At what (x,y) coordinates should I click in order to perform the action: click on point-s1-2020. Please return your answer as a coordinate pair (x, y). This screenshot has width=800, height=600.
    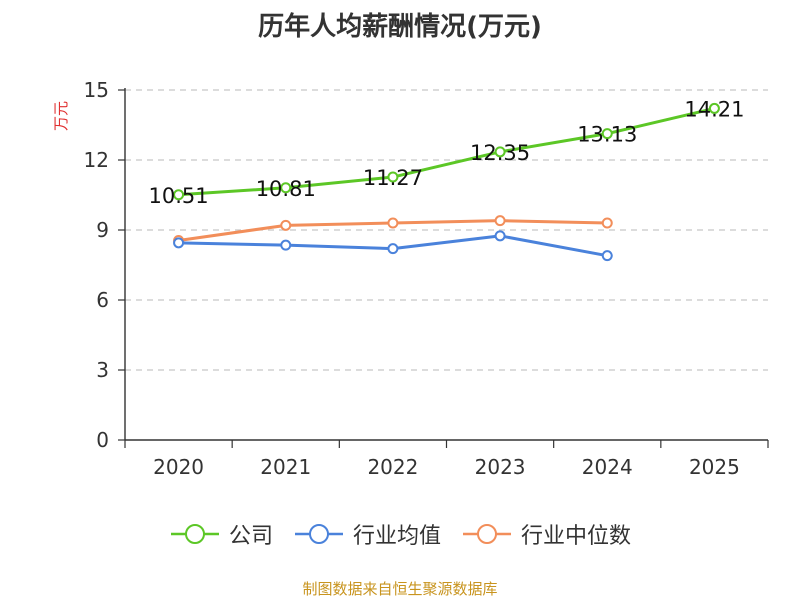
    Looking at the image, I should click on (179, 243).